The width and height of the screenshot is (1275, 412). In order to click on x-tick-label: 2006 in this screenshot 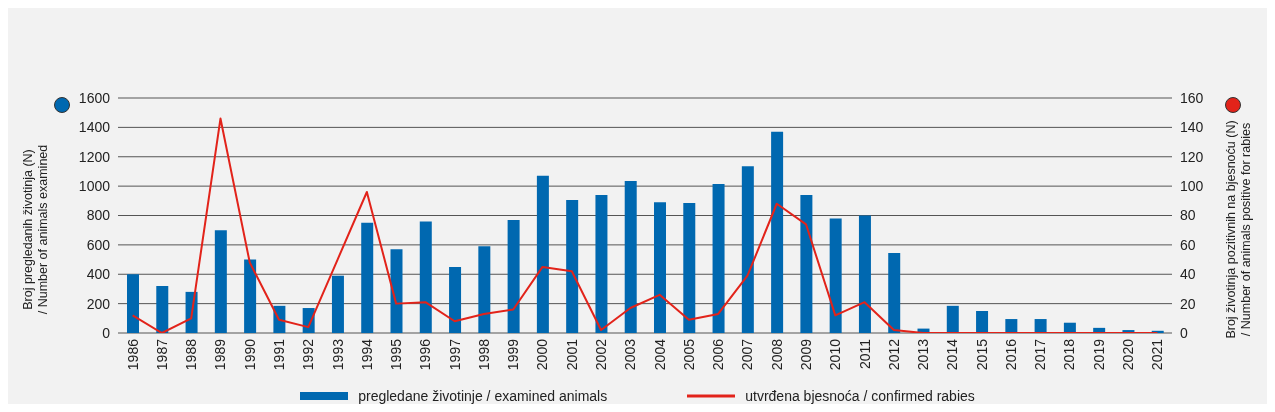, I will do `click(718, 354)`.